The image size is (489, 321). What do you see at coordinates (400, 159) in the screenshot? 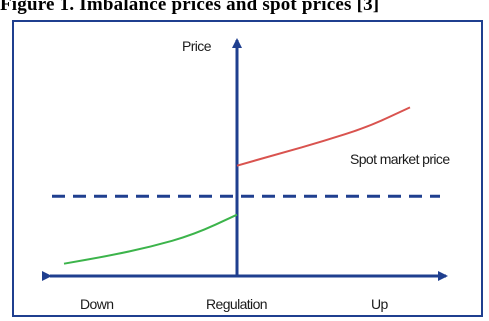
I see `spot-market-price-label: Spot market price` at bounding box center [400, 159].